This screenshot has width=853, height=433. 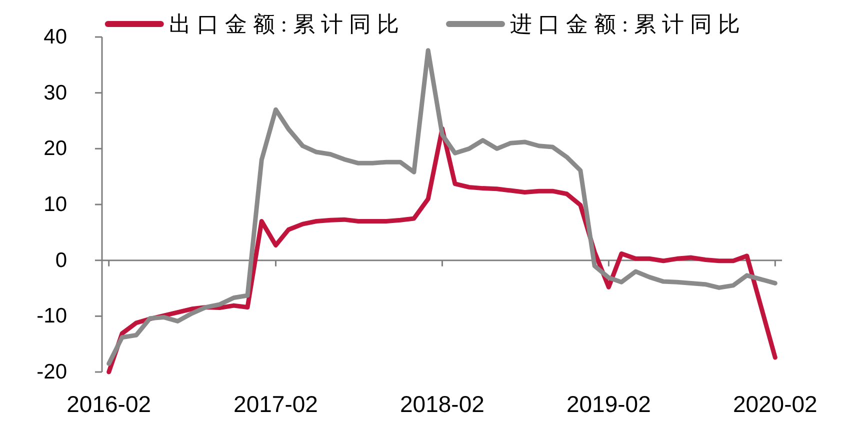 I want to click on y-tick-label: 40, so click(x=55, y=37).